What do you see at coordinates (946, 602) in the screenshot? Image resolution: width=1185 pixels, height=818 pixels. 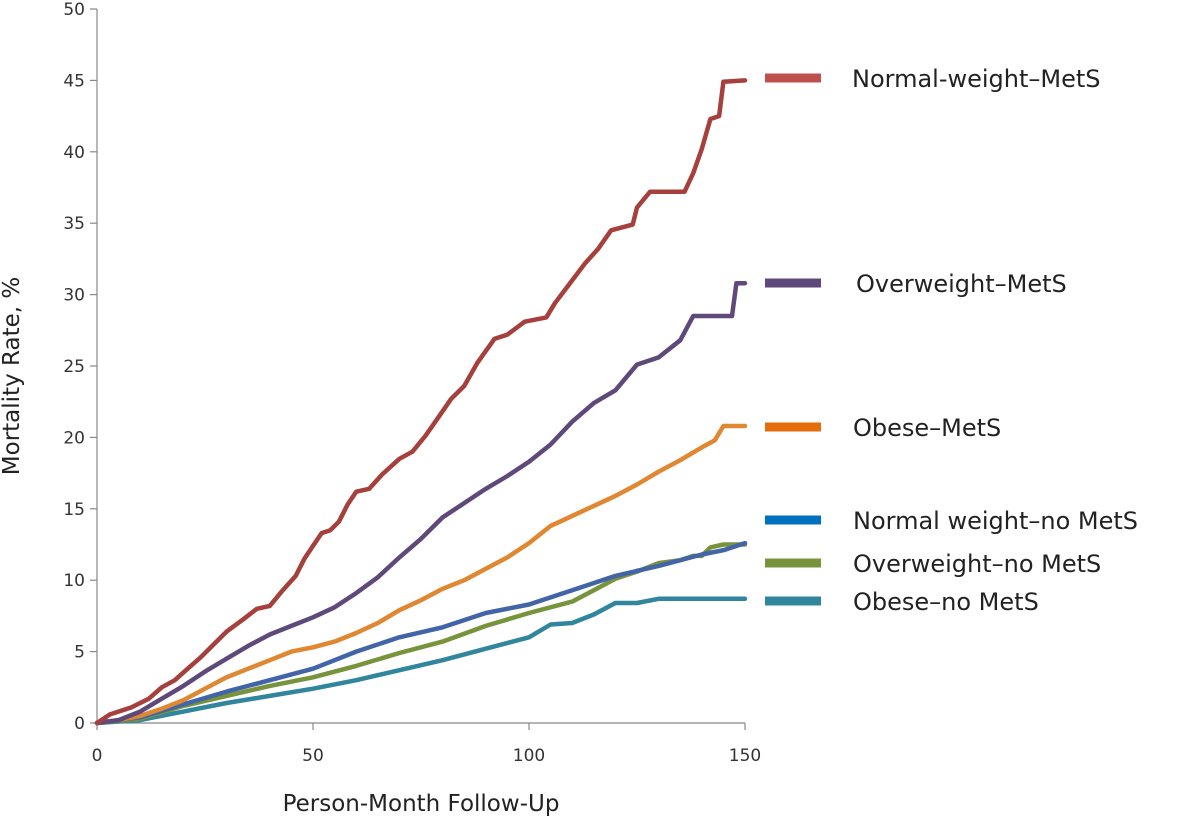 I see `legend-label: Obese–no MetS` at bounding box center [946, 602].